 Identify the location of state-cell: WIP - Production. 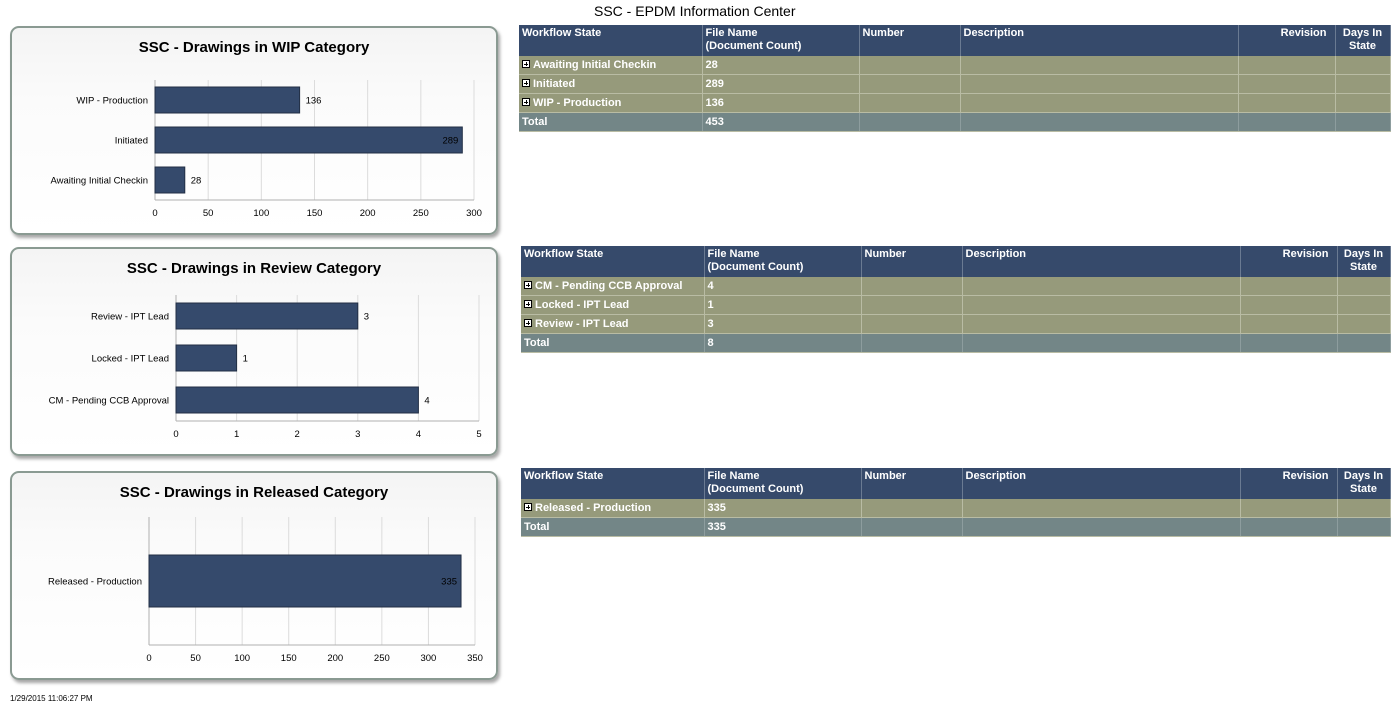
(611, 103).